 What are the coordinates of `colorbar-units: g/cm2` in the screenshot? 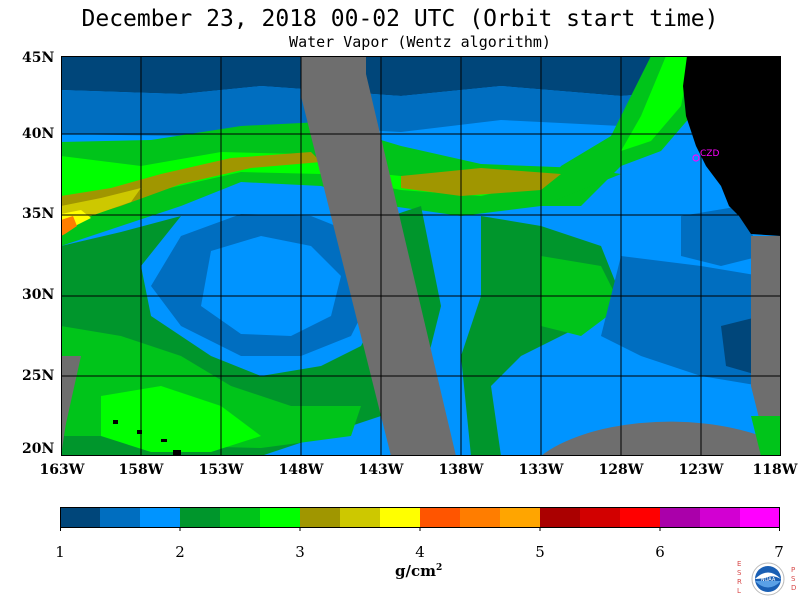 It's located at (419, 571).